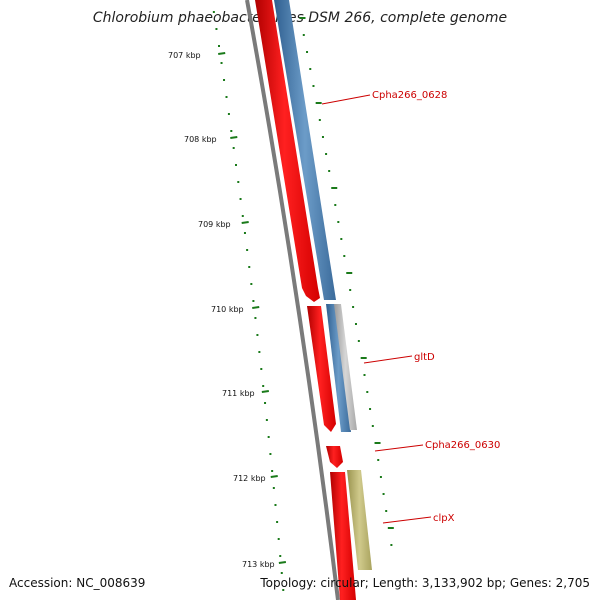 The width and height of the screenshot is (600, 600). Describe the element at coordinates (258, 564) in the screenshot. I see `tick-label-713: 713 kbp` at that location.